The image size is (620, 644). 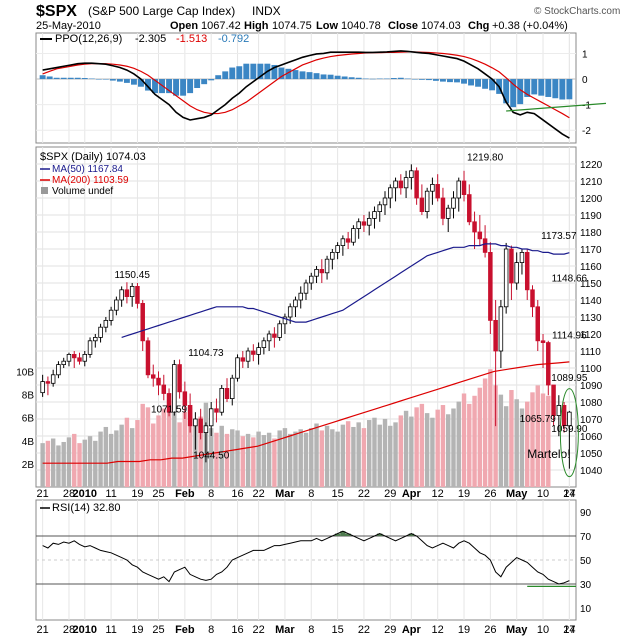 I want to click on ppo-series, so click(x=306, y=94).